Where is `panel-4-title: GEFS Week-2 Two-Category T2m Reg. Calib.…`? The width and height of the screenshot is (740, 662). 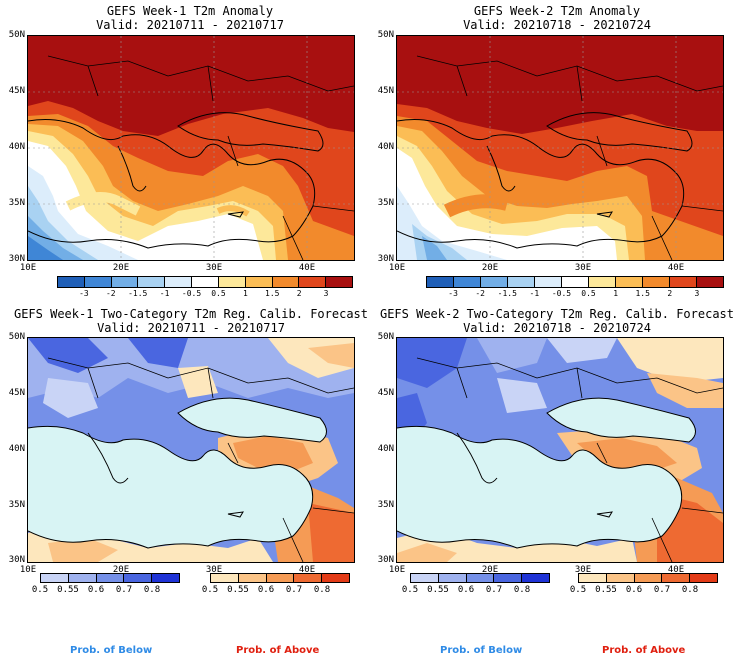
panel-4-title: GEFS Week-2 Two-Category T2m Reg. Calib.… is located at coordinates (556, 321).